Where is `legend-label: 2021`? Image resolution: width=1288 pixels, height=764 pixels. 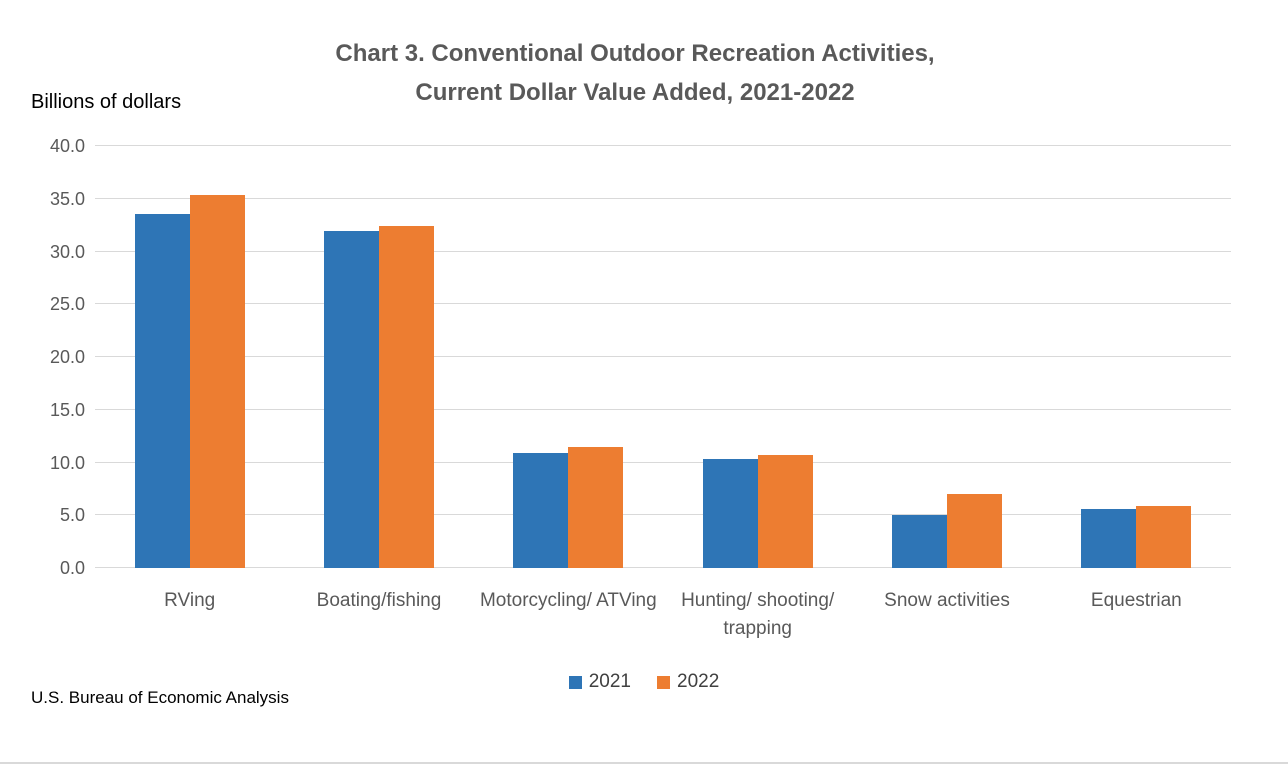 legend-label: 2021 is located at coordinates (609, 681).